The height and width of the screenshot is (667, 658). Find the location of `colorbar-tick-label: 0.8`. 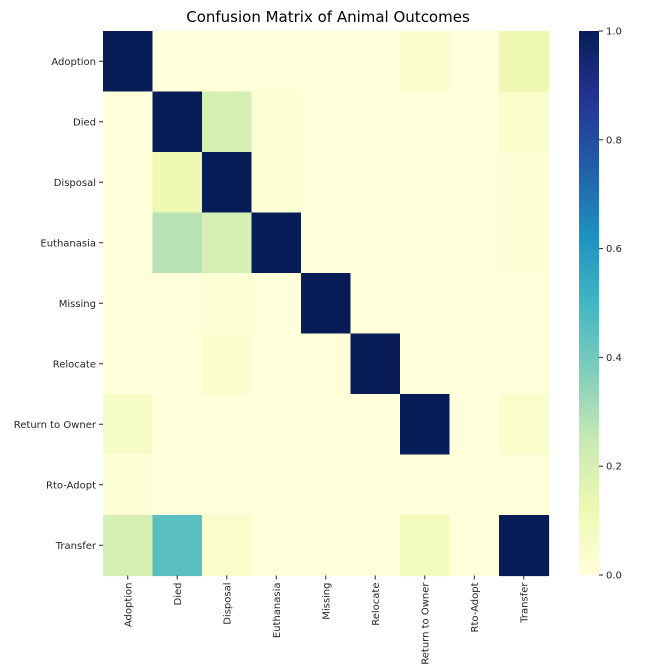

colorbar-tick-label: 0.8 is located at coordinates (614, 140).